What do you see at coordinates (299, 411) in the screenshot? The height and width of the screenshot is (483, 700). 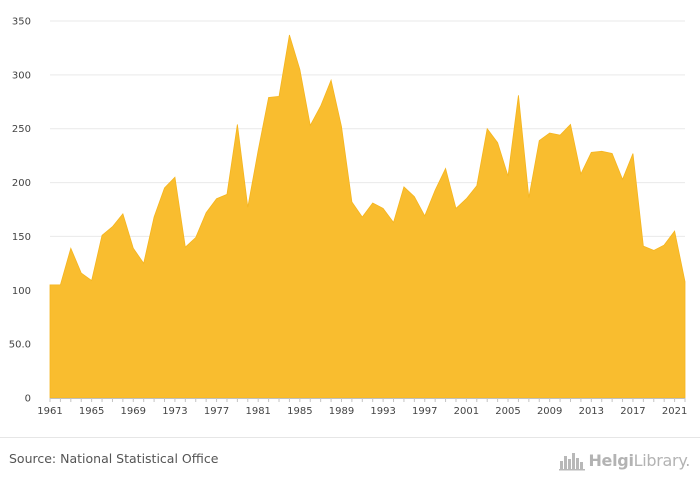 I see `x-tick-label: 1985` at bounding box center [299, 411].